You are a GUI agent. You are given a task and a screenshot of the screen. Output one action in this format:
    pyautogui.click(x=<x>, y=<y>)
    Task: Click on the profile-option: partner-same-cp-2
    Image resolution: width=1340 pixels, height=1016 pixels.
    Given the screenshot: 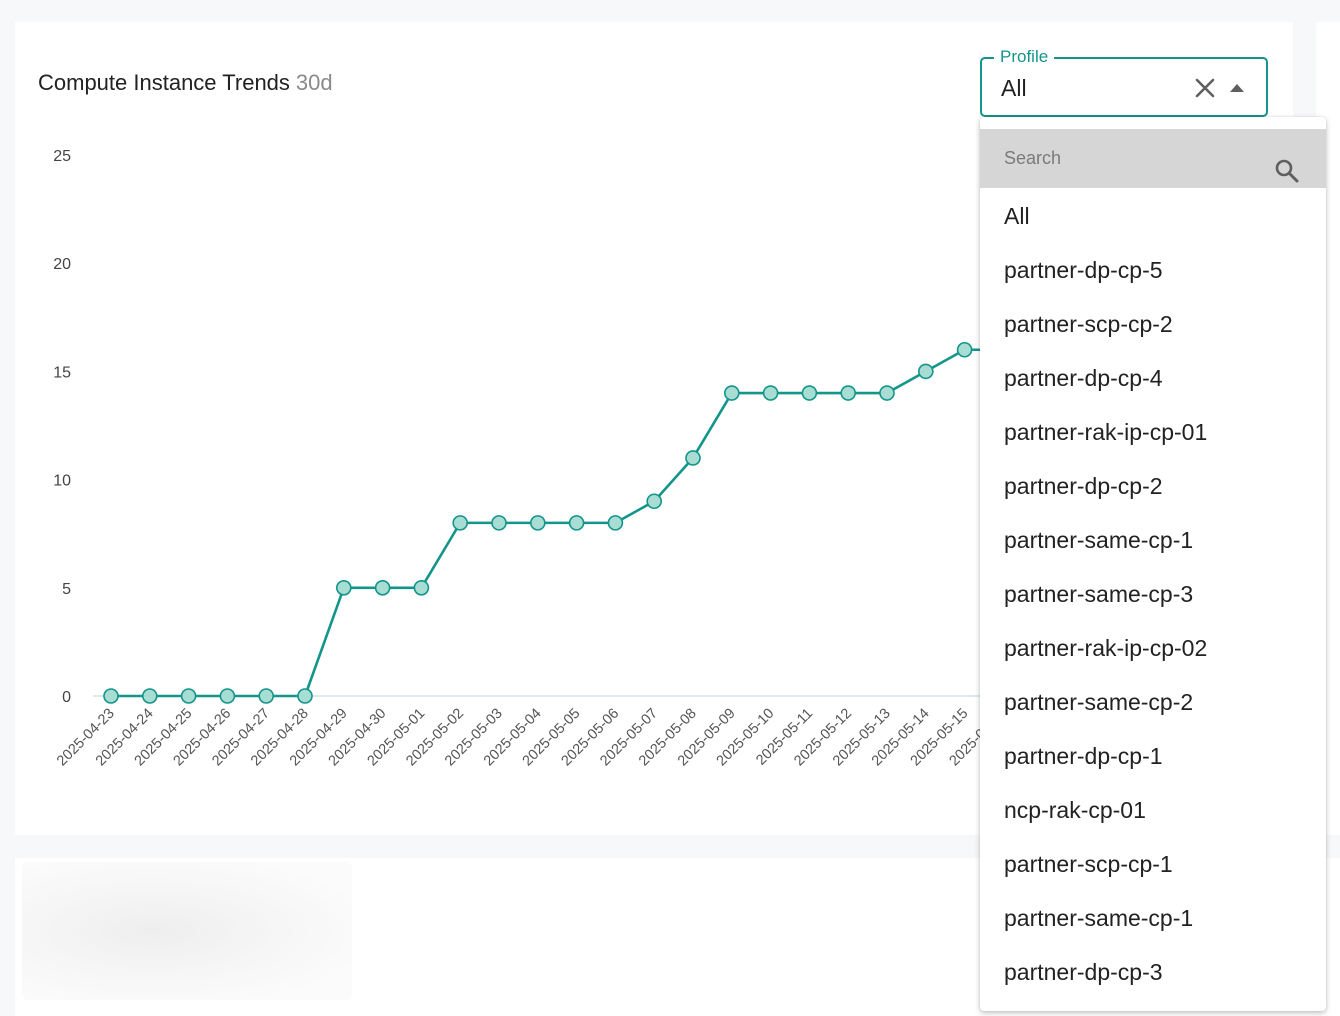 What is the action you would take?
    pyautogui.click(x=1099, y=702)
    